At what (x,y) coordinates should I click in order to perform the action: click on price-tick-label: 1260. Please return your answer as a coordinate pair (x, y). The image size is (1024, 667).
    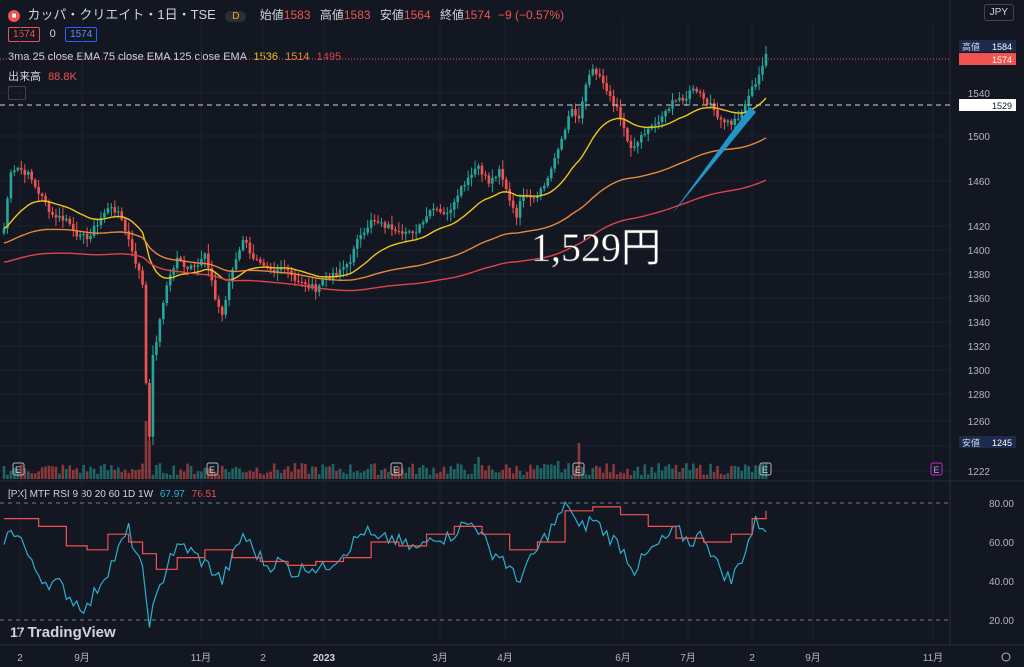
    Looking at the image, I should click on (979, 422).